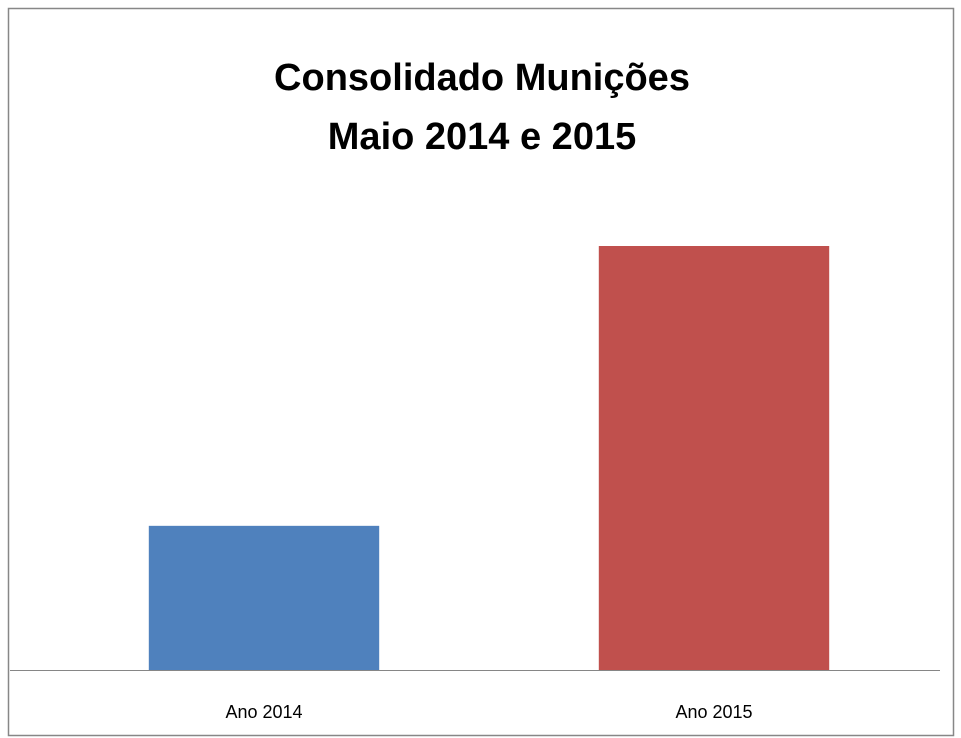 The image size is (961, 738). What do you see at coordinates (482, 78) in the screenshot?
I see `chart-title: Consolidado Munições` at bounding box center [482, 78].